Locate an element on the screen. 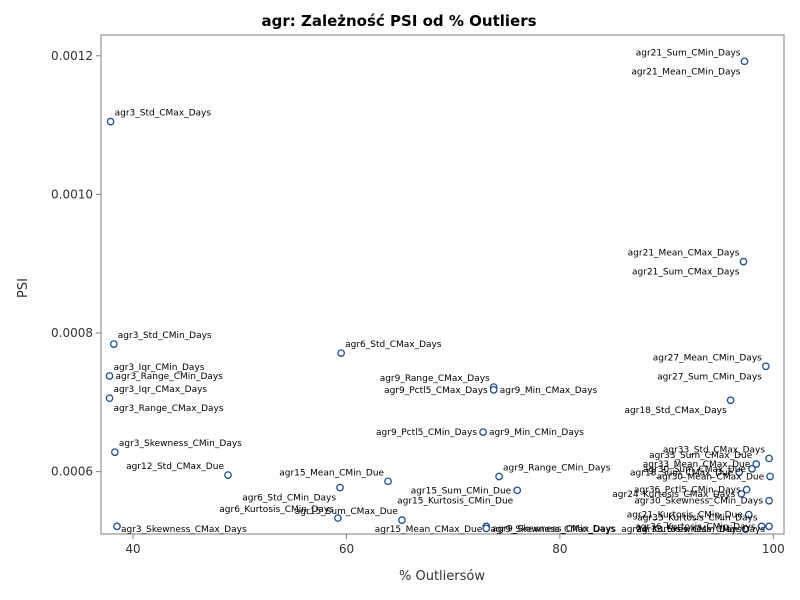 This screenshot has width=800, height=600. x-tick-label: 60 is located at coordinates (346, 549).